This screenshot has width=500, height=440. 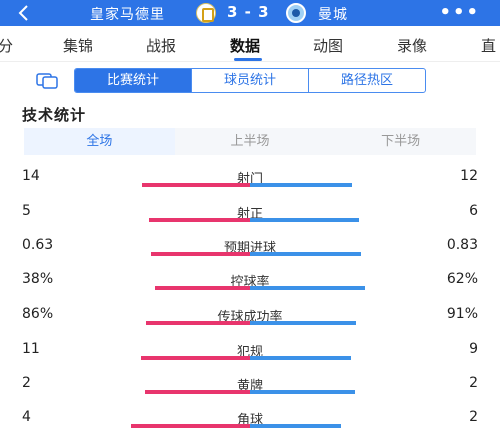 I want to click on stat-away-value: 91%, so click(x=462, y=314).